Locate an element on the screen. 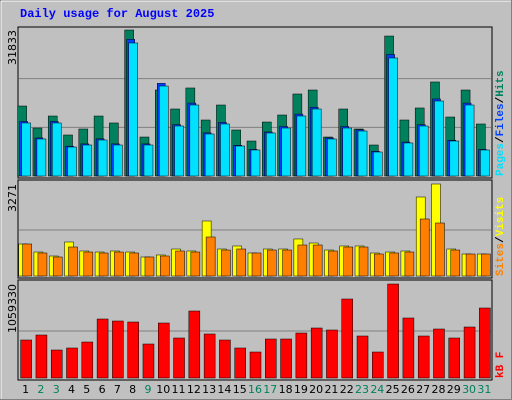 The height and width of the screenshot is (400, 512). x-tick-label: 21 is located at coordinates (331, 389).